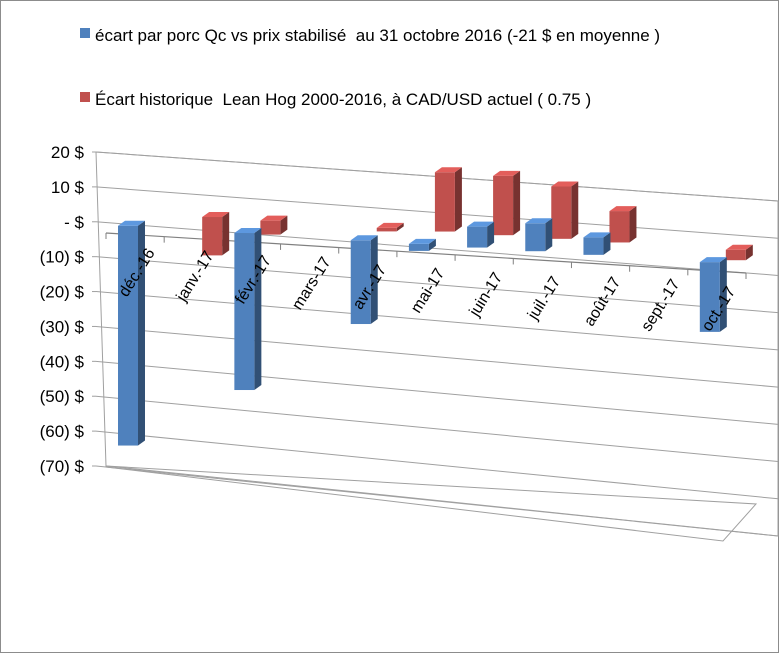 This screenshot has width=779, height=654. I want to click on bar-series-2-10-side, so click(749, 252).